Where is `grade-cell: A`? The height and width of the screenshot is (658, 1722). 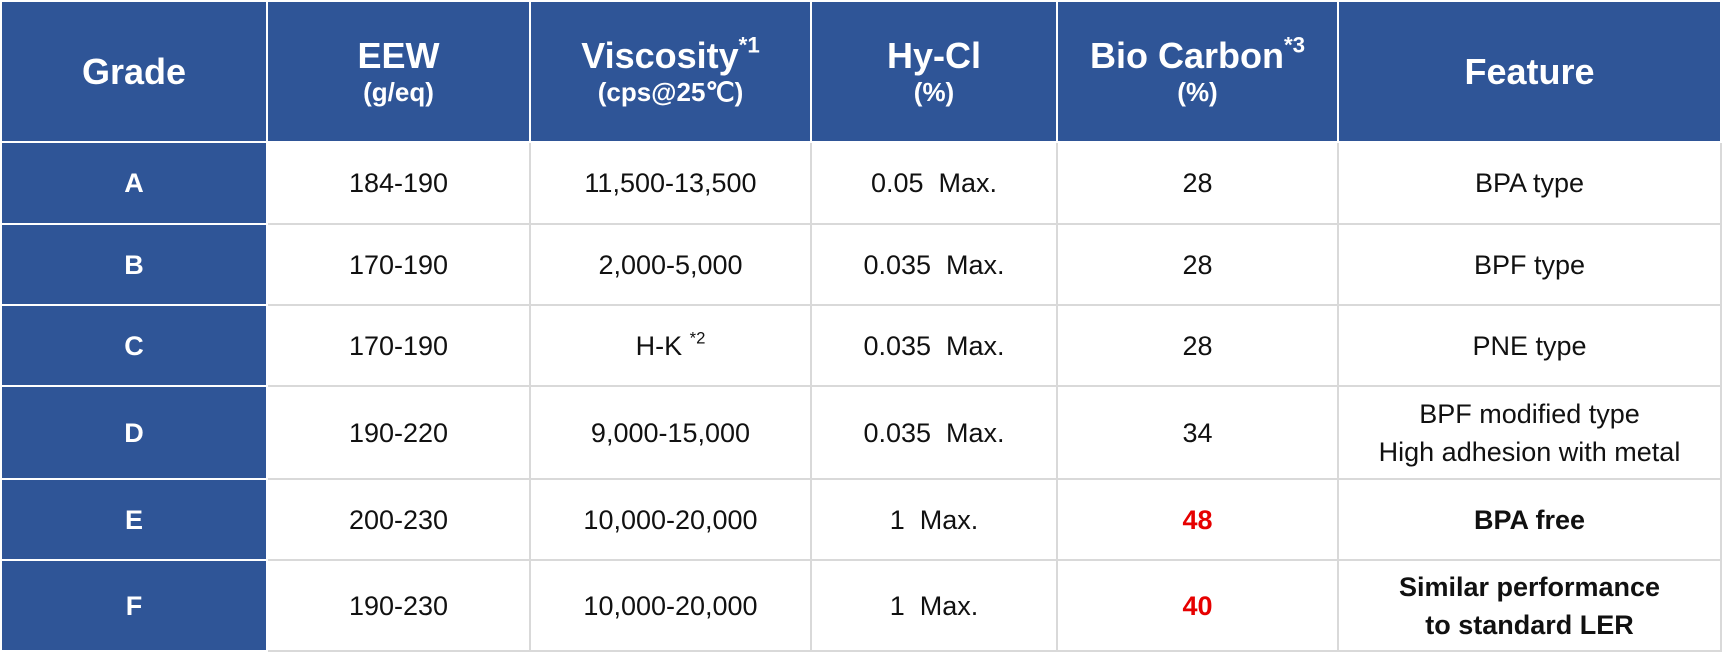 grade-cell: A is located at coordinates (134, 183).